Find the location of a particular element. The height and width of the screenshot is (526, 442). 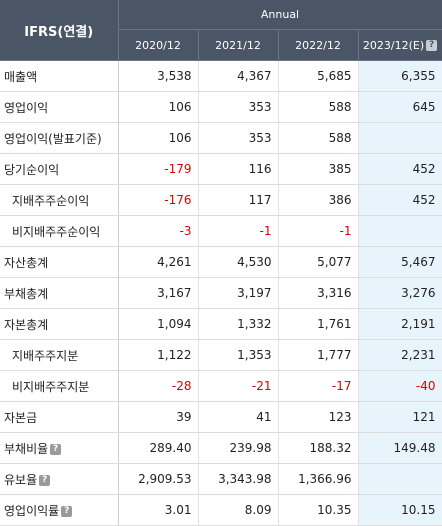

table-row: 유보율? 2,909.53 3,343.98 1,366.96 is located at coordinates (221, 479).